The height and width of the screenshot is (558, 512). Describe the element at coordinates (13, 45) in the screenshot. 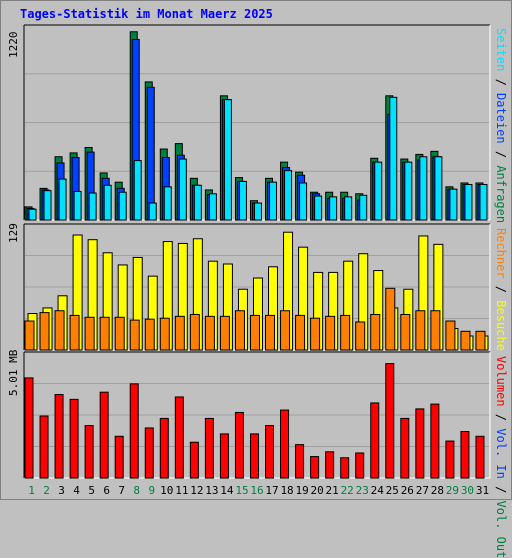

I see `y-max-label-top: 1220` at that location.